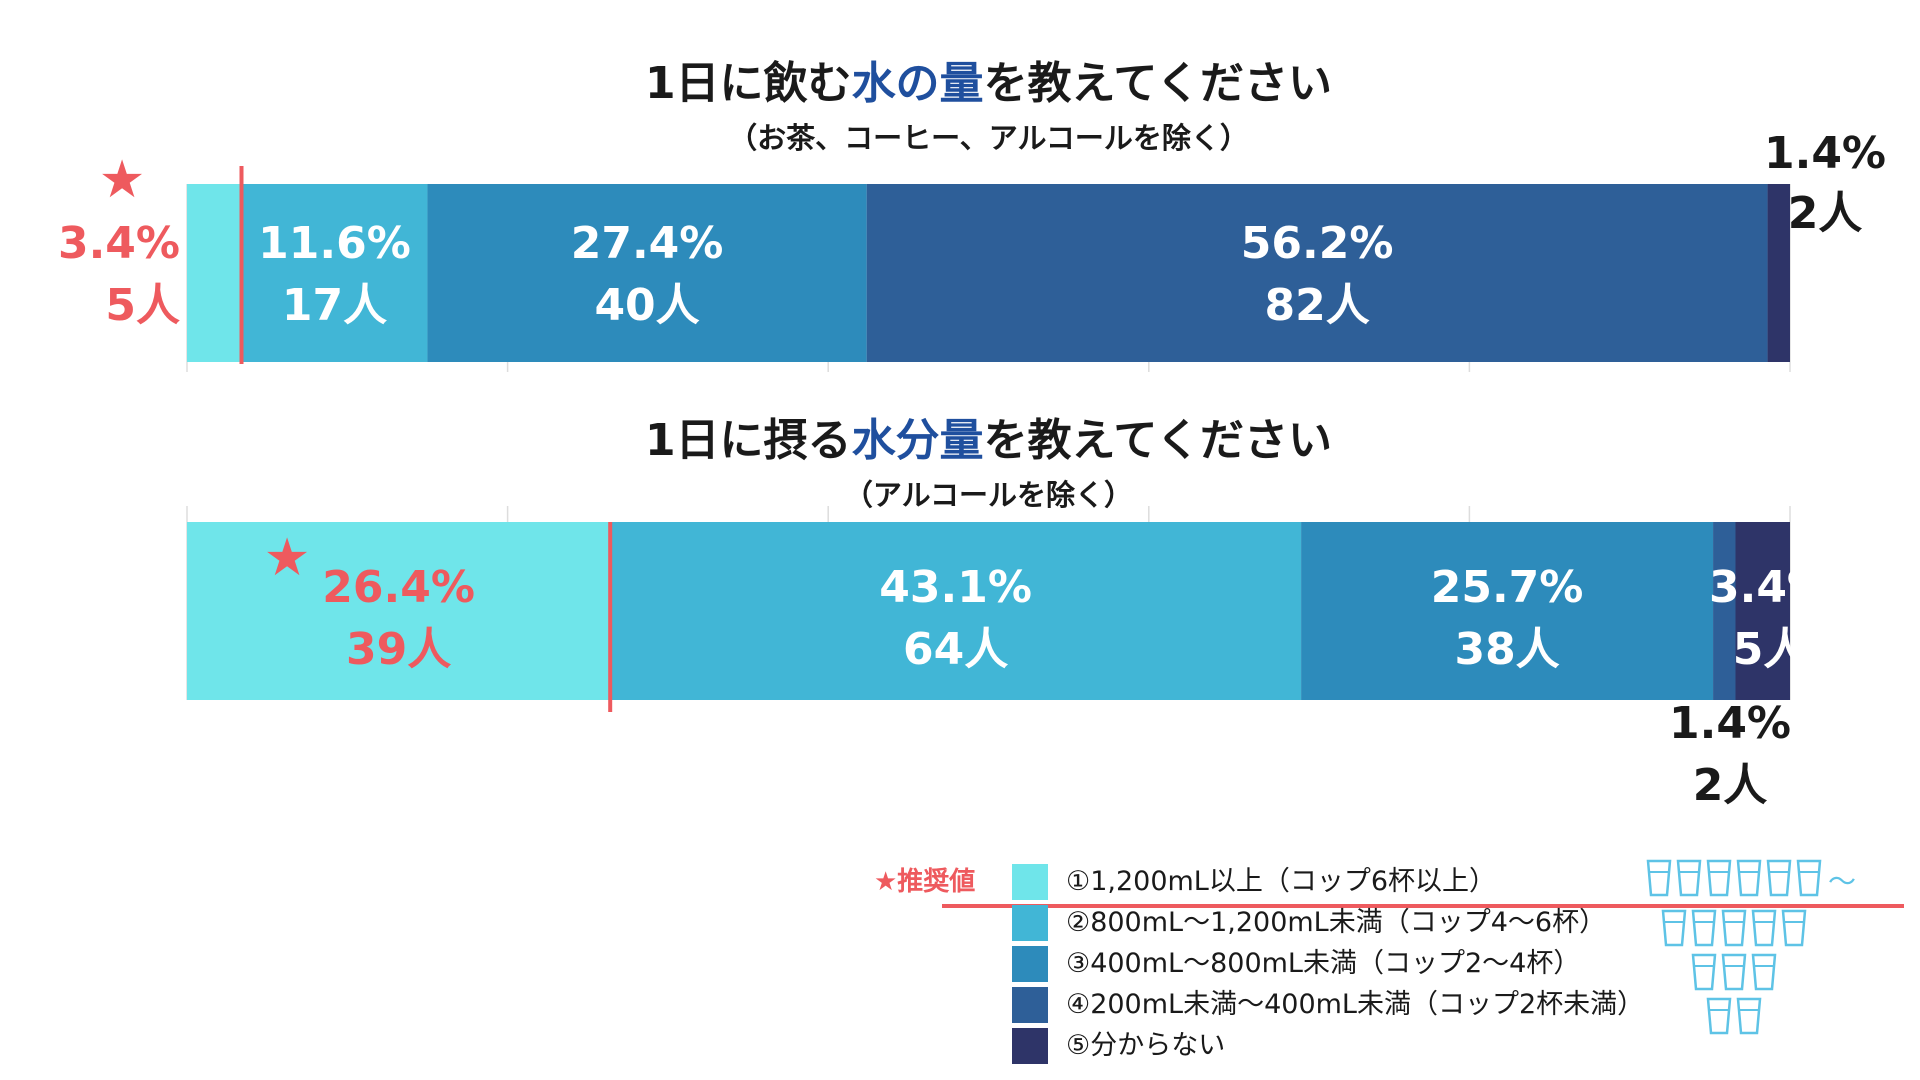  What do you see at coordinates (398, 649) in the screenshot?
I see `count-label-1: 39人` at bounding box center [398, 649].